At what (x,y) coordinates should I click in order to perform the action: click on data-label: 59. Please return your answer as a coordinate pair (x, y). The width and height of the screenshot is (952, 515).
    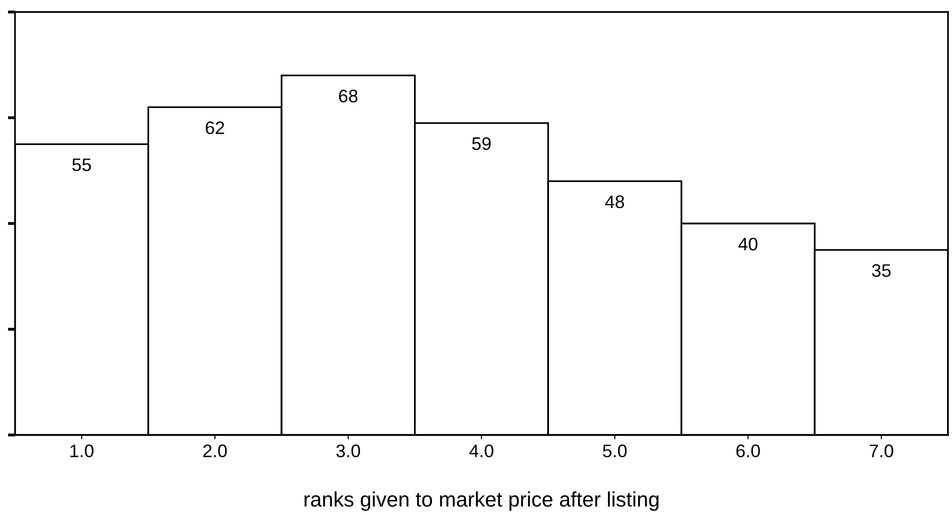
    Looking at the image, I should click on (481, 143).